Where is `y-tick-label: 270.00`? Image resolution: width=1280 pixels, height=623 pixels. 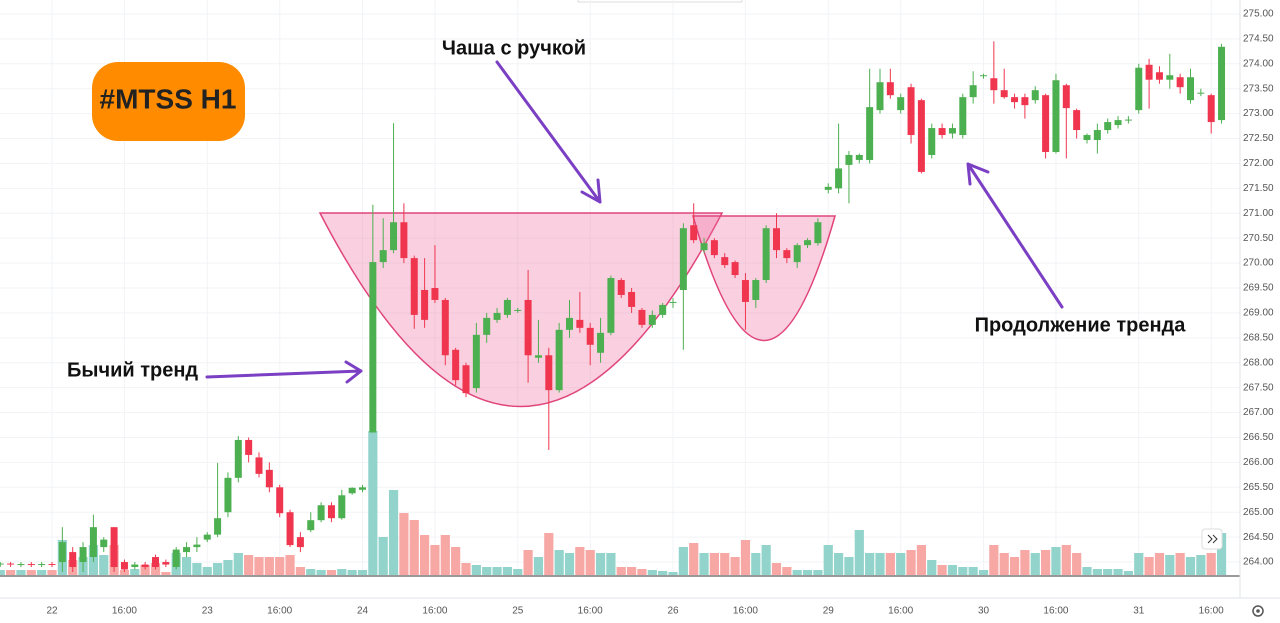 y-tick-label: 270.00 is located at coordinates (1258, 263).